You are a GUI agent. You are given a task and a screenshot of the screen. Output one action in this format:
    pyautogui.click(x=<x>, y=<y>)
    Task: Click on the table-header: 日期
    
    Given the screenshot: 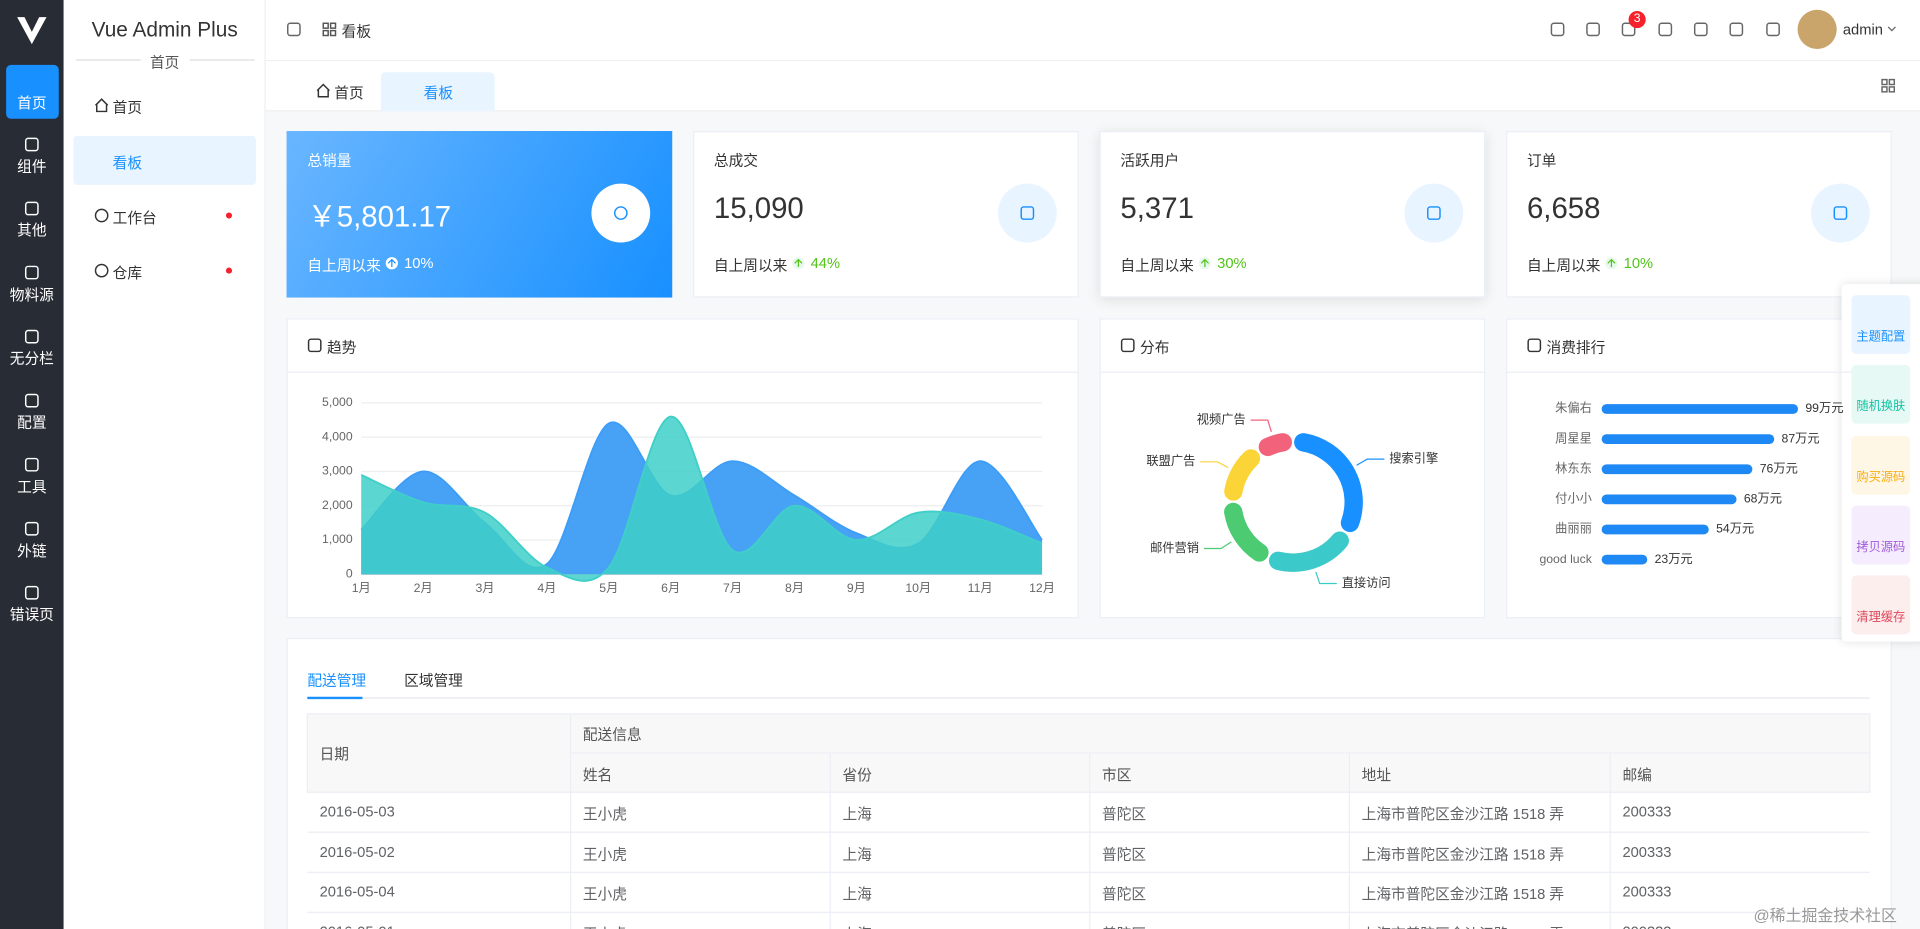 What is the action you would take?
    pyautogui.click(x=334, y=754)
    